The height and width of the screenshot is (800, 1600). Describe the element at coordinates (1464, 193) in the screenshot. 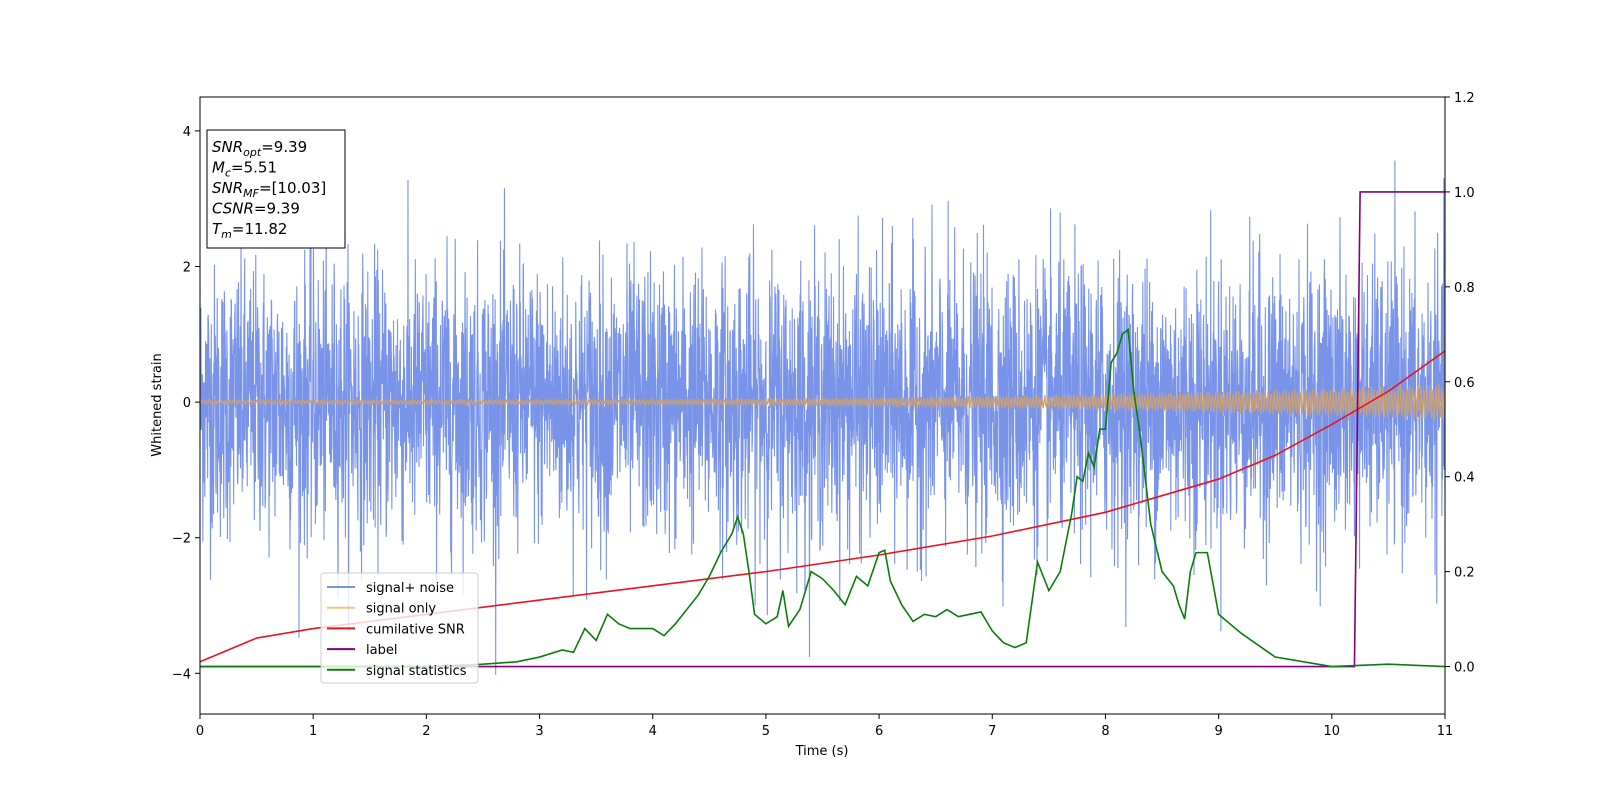

I see `y2-tick-label: 1.0` at that location.